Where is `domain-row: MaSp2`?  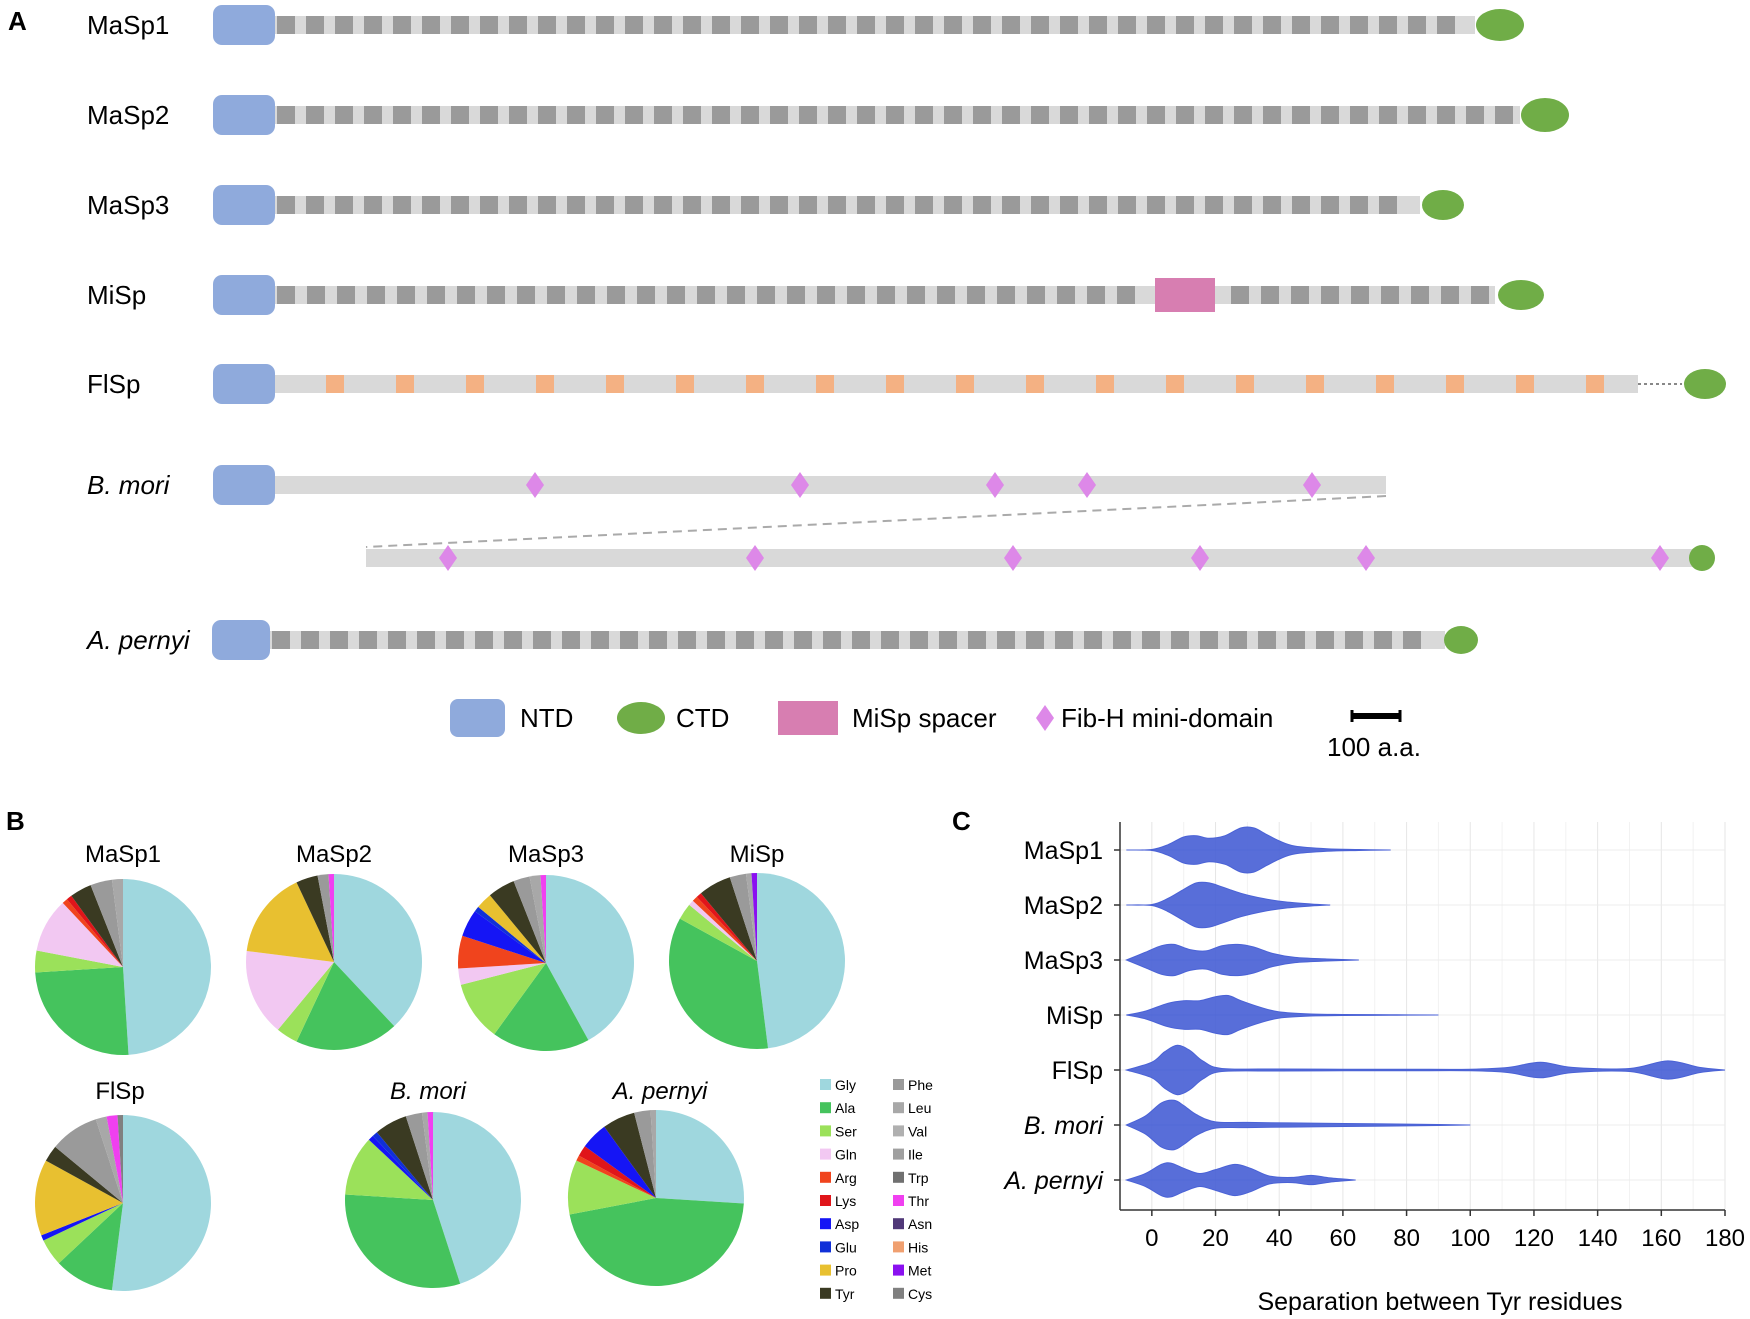
domain-row: MaSp2 is located at coordinates (828, 115).